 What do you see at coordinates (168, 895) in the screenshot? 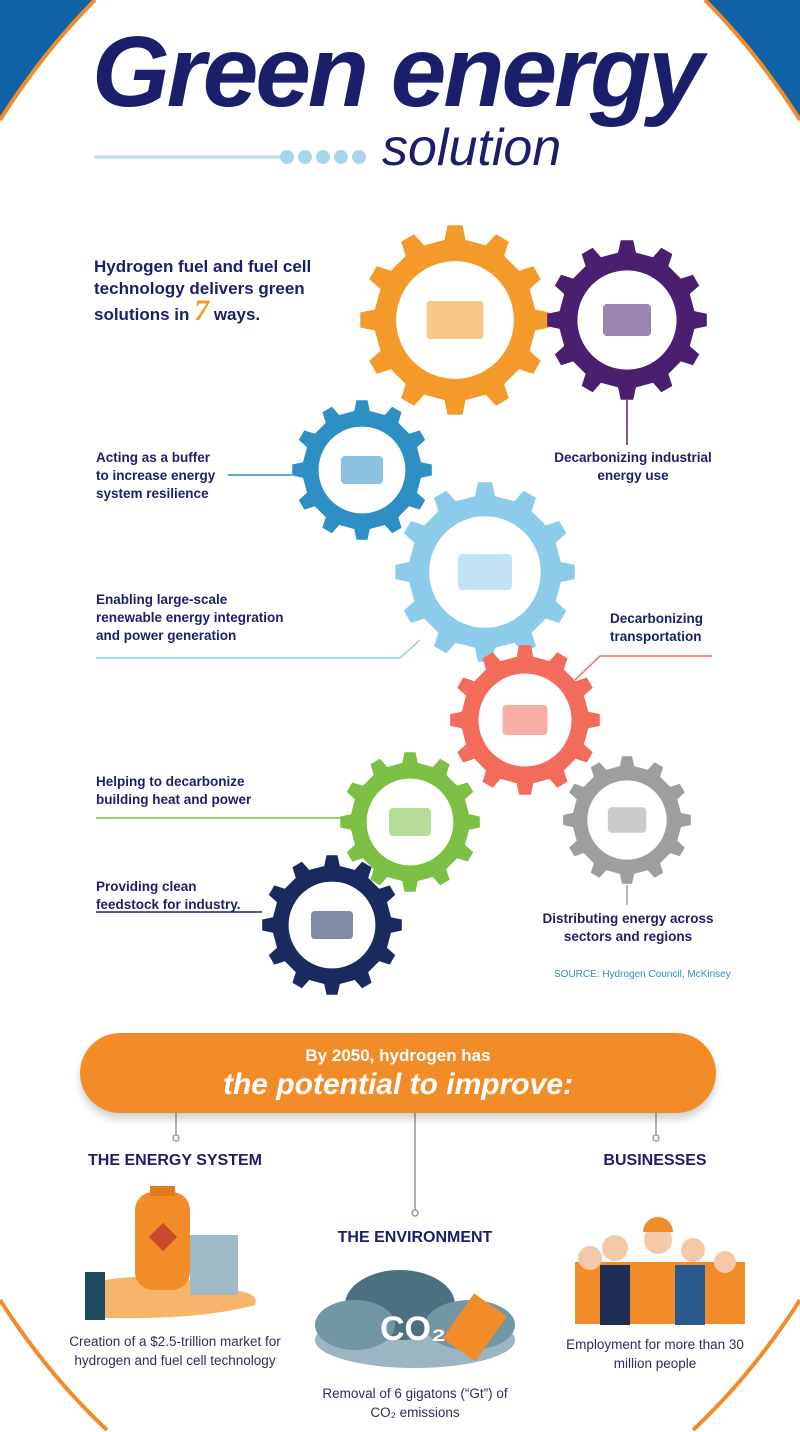
I see `way-label-feedstock: Providing clean feedstock for industry.` at bounding box center [168, 895].